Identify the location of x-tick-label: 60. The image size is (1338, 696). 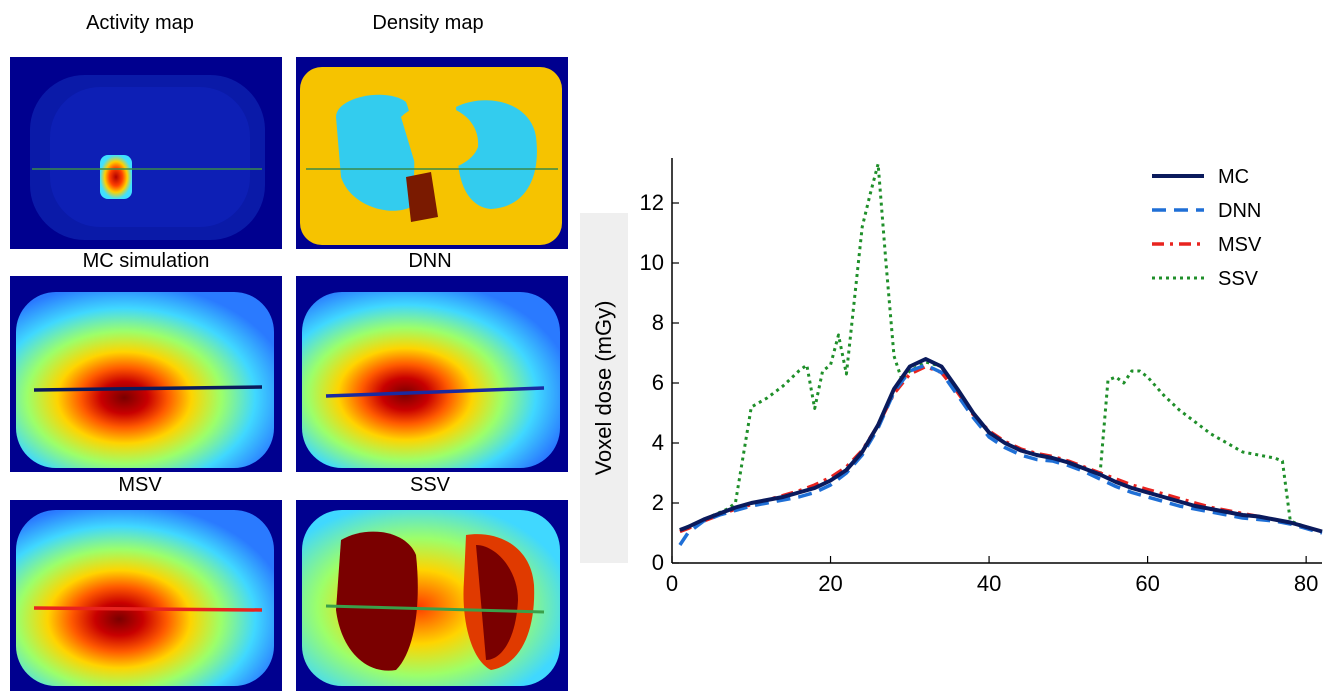
(1147, 583).